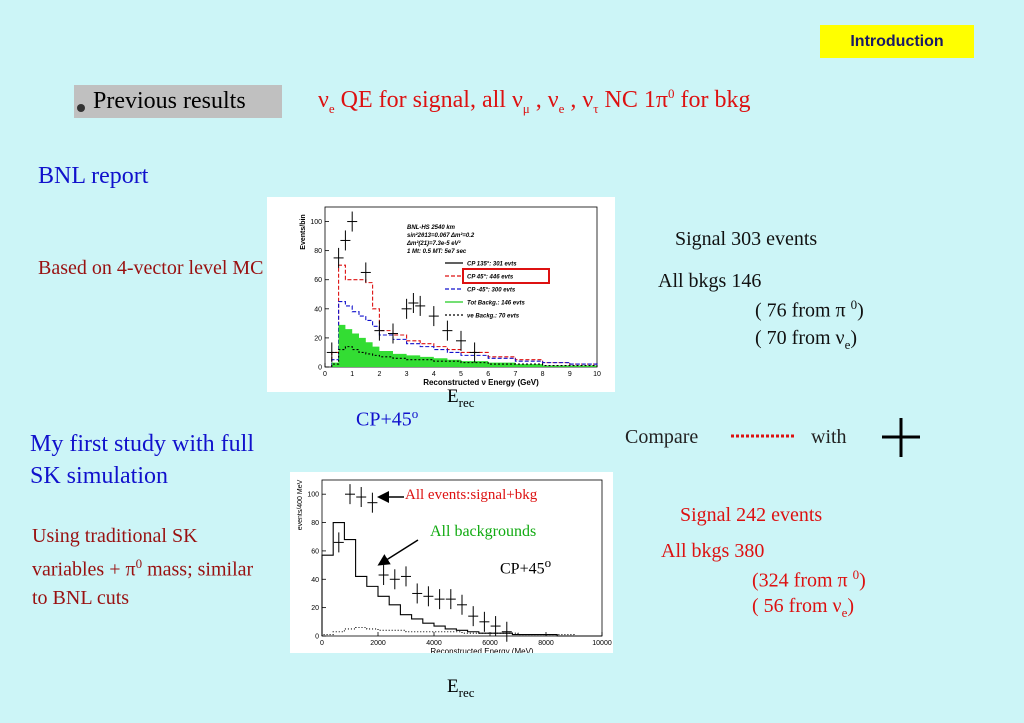 The height and width of the screenshot is (723, 1024). Describe the element at coordinates (398, 528) in the screenshot. I see `annotation-arrows-icon` at that location.